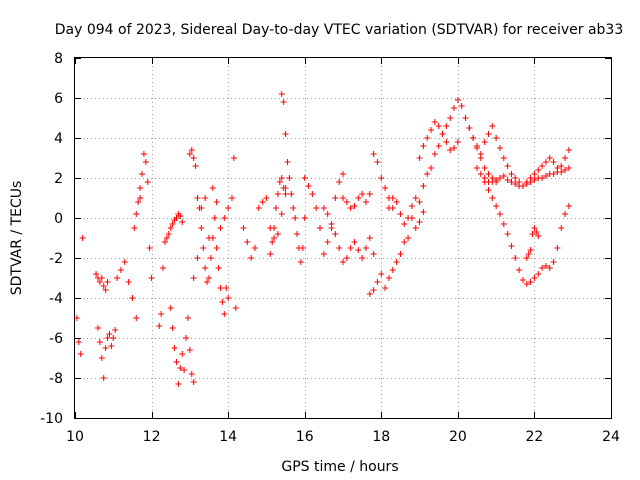  Describe the element at coordinates (305, 437) in the screenshot. I see `x-tick-label: 16` at that location.